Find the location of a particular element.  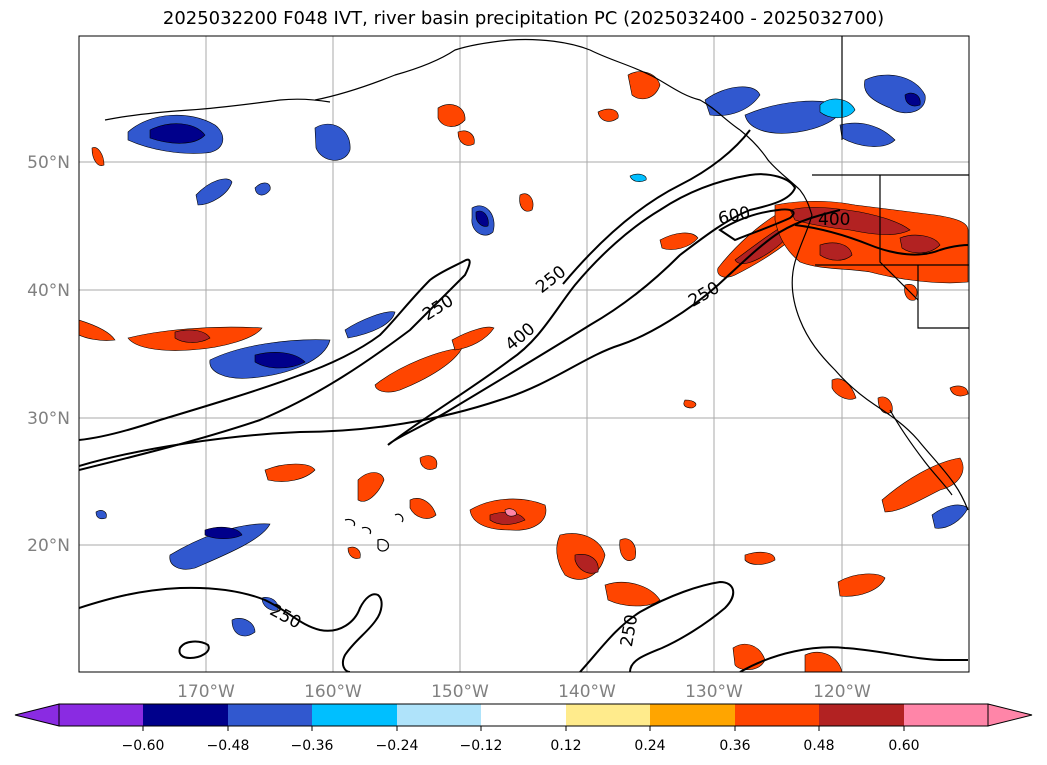

bc-coast is located at coordinates (776, 172).